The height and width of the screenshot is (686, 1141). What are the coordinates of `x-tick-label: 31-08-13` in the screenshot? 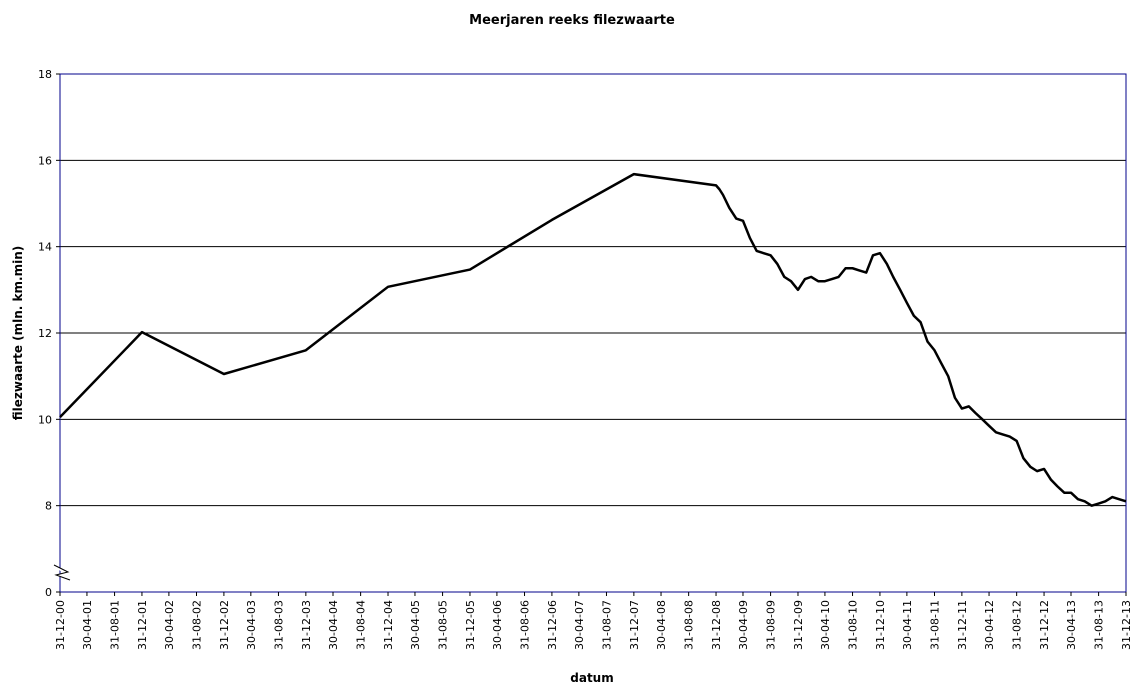 It's located at (1099, 625).